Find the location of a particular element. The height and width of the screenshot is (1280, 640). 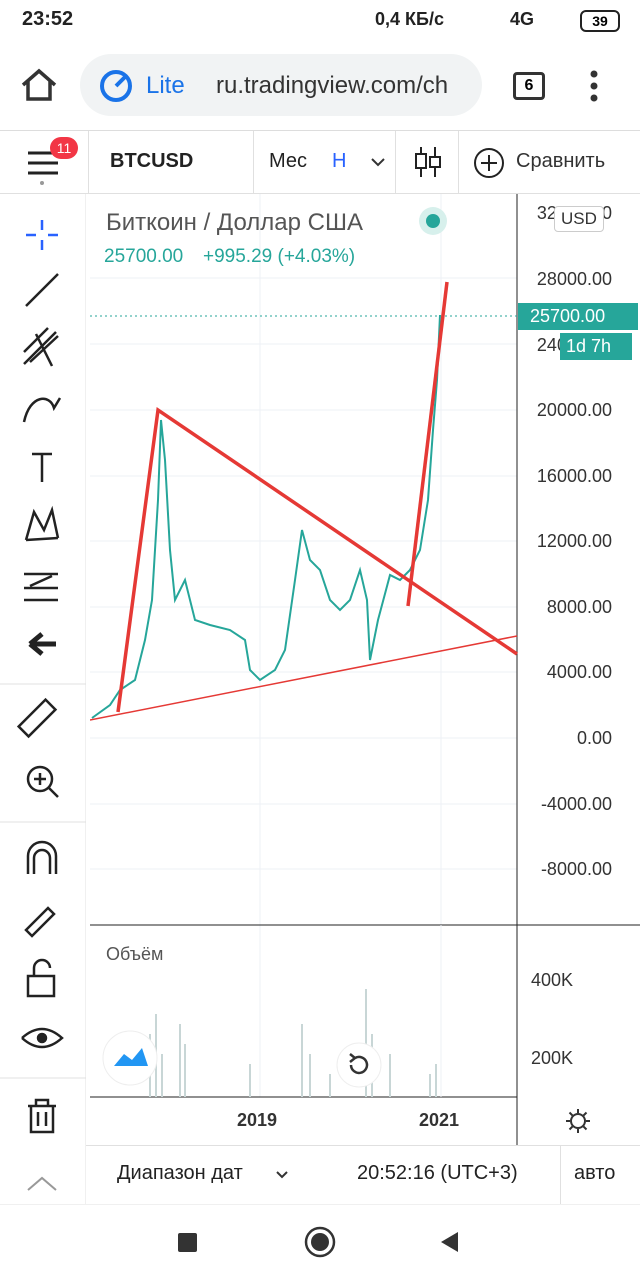

volume-label: 200K is located at coordinates (552, 1058).